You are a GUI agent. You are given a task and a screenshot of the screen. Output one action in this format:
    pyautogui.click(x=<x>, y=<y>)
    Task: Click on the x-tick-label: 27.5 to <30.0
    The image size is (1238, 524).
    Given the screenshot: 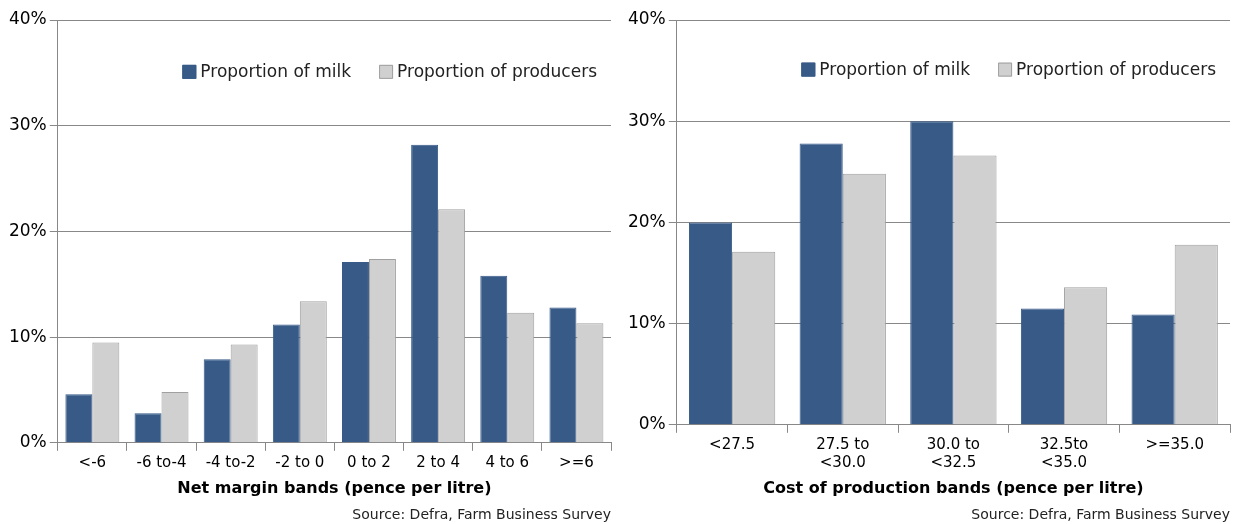 What is the action you would take?
    pyautogui.click(x=843, y=452)
    